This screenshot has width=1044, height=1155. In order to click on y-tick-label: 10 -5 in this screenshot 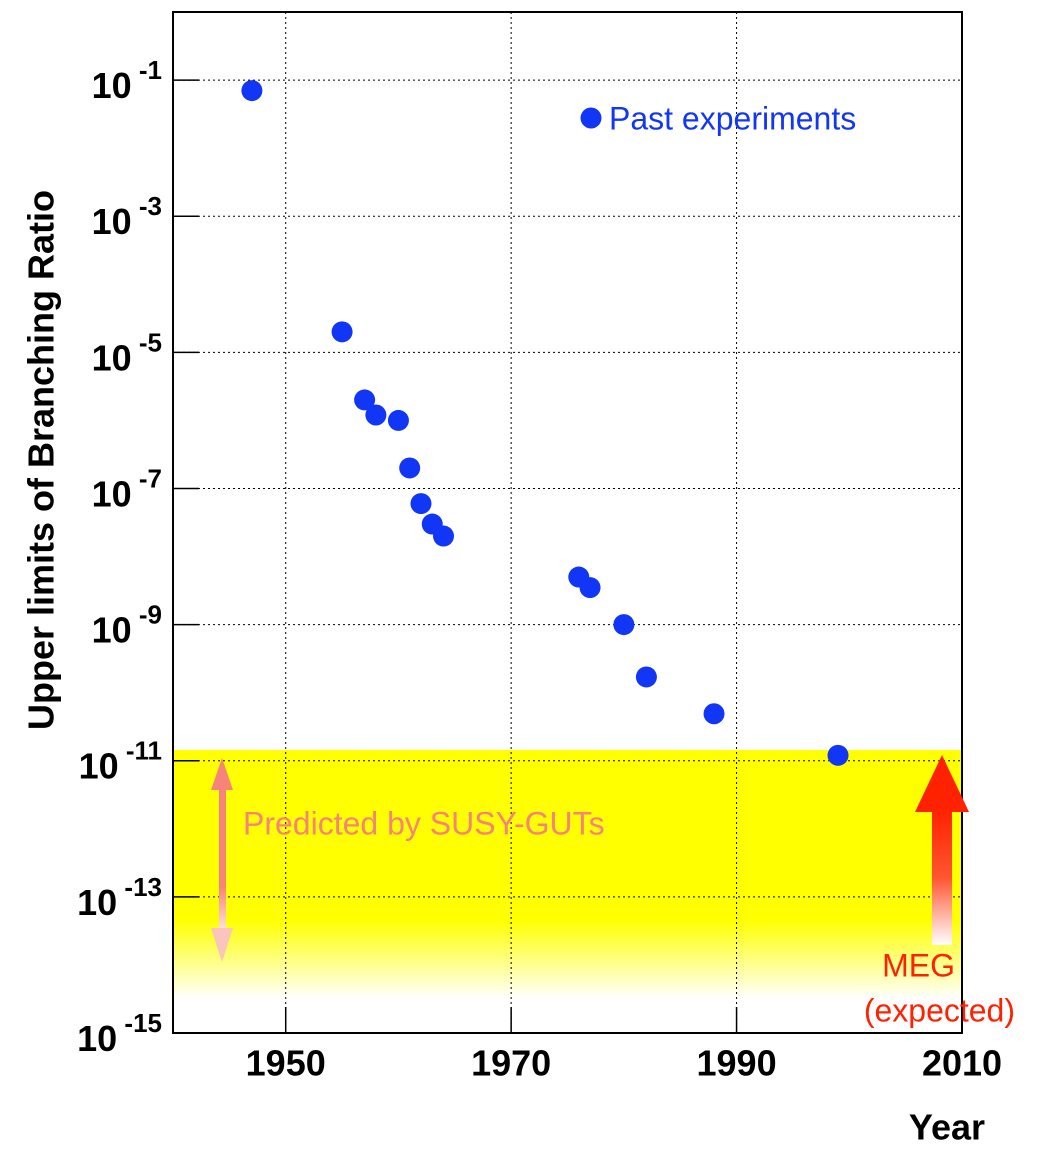, I will do `click(127, 352)`.